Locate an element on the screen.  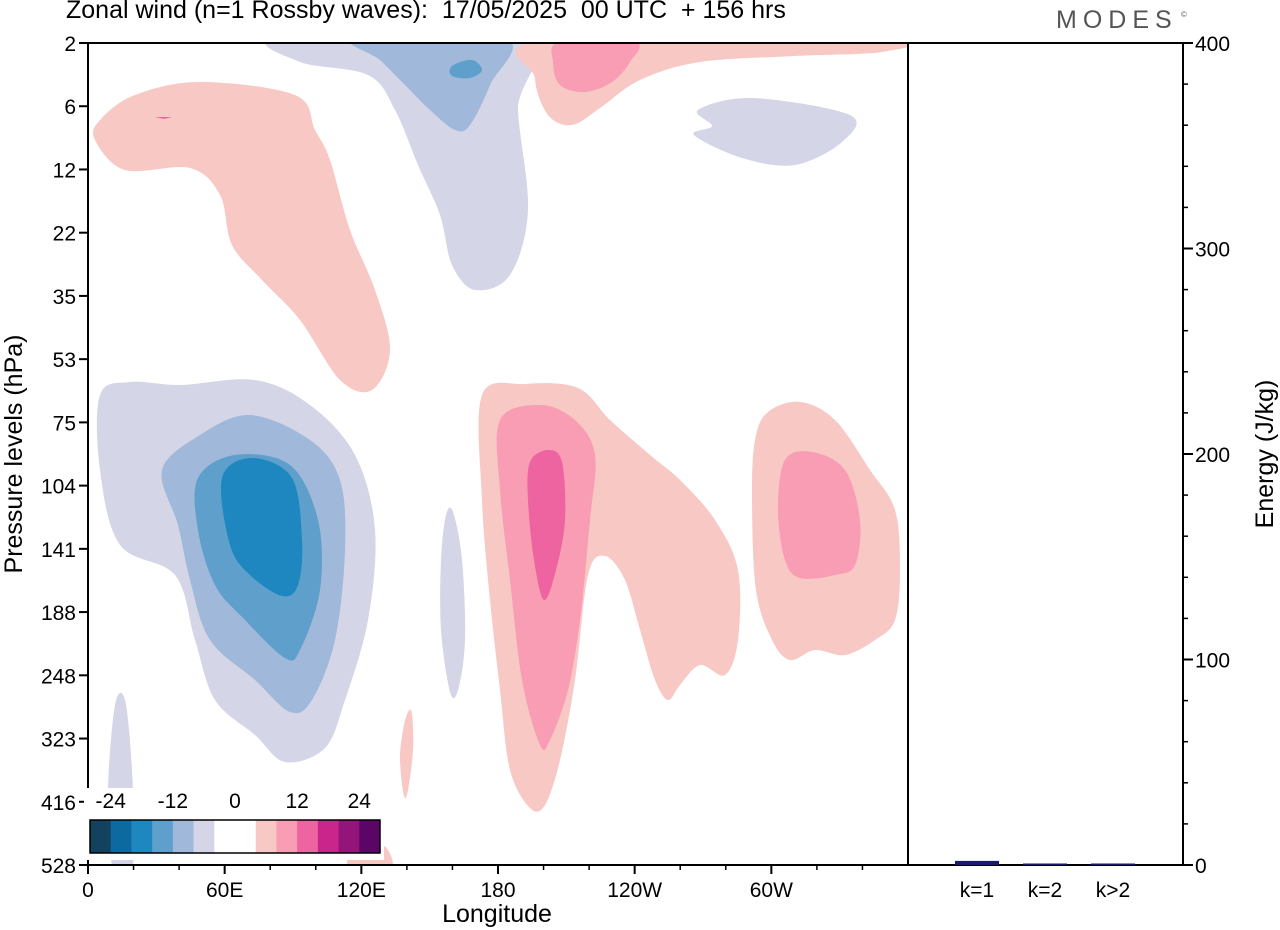
colorbar-label: -24 is located at coordinates (111, 801).